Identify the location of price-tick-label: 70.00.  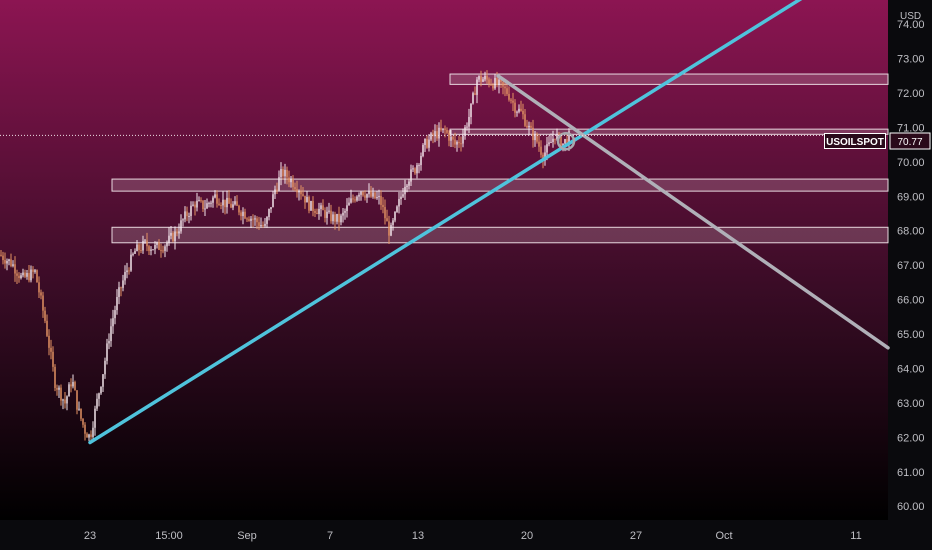
(911, 163).